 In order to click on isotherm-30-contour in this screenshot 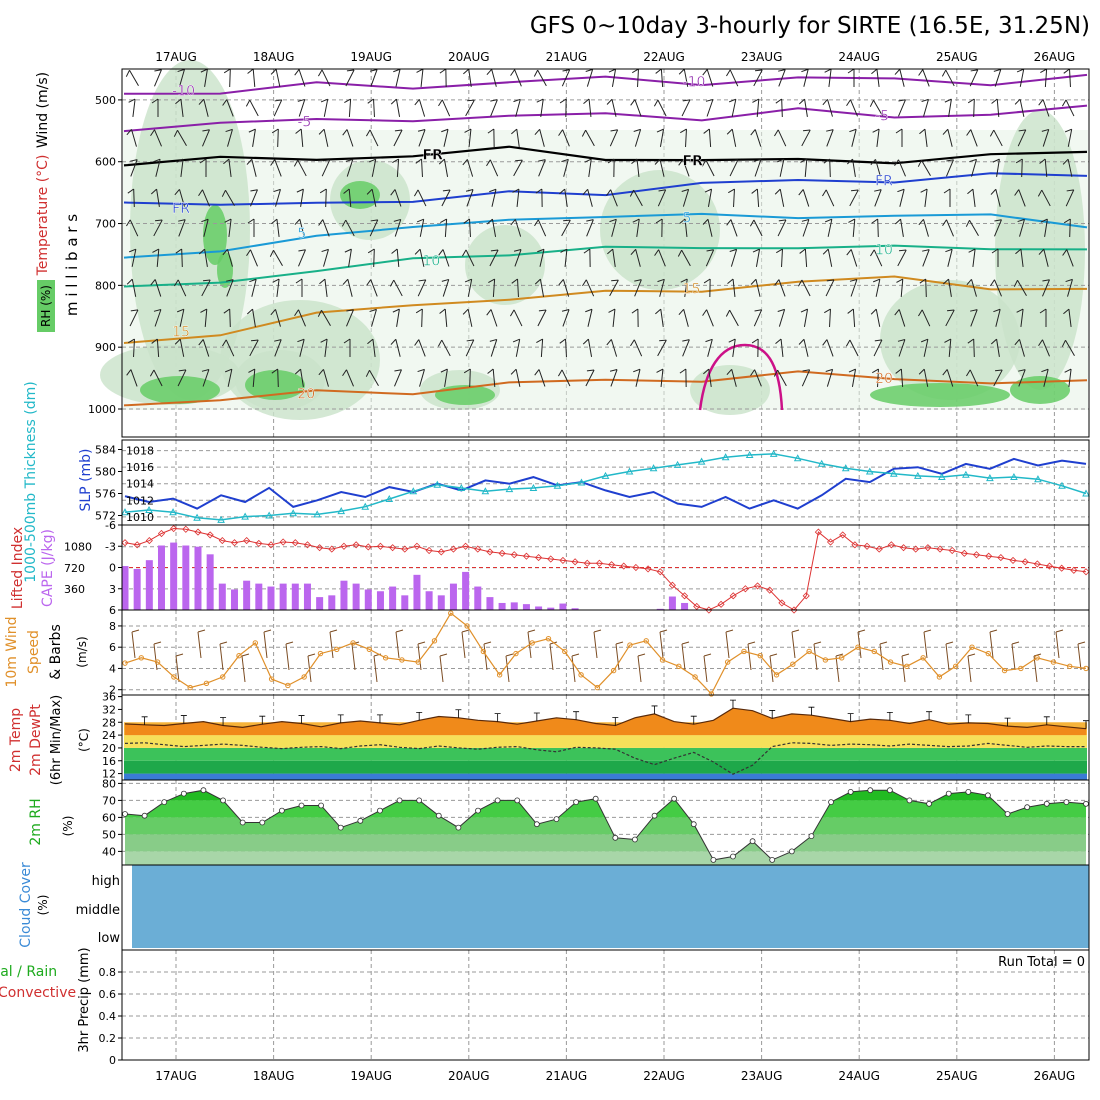, I will do `click(741, 377)`.